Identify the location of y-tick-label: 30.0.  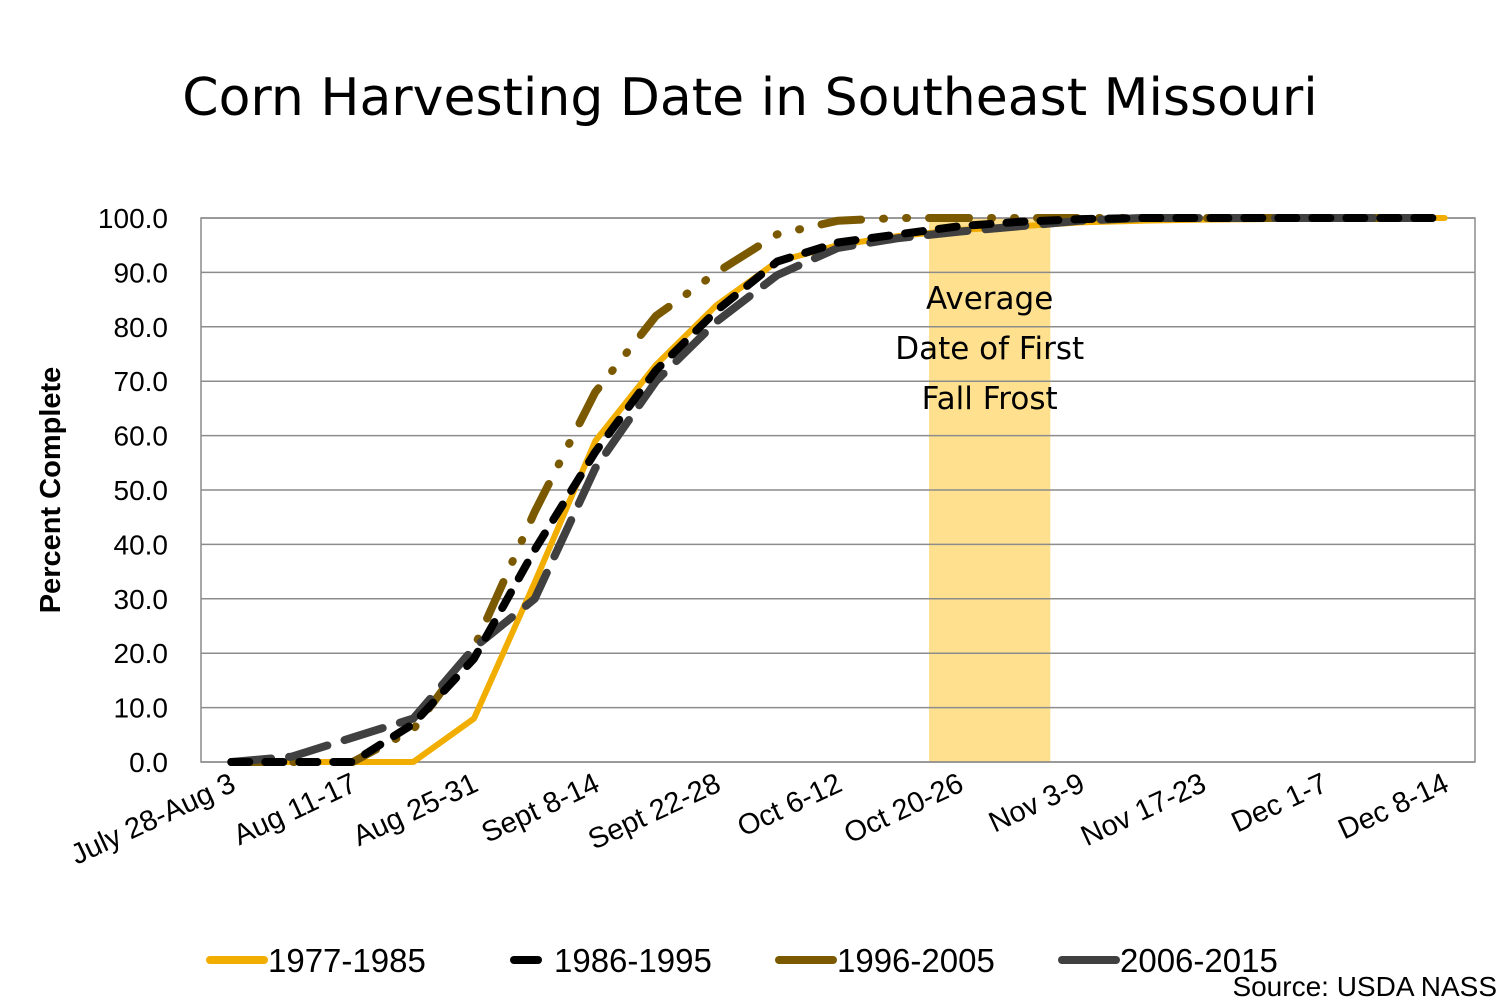
(141, 599).